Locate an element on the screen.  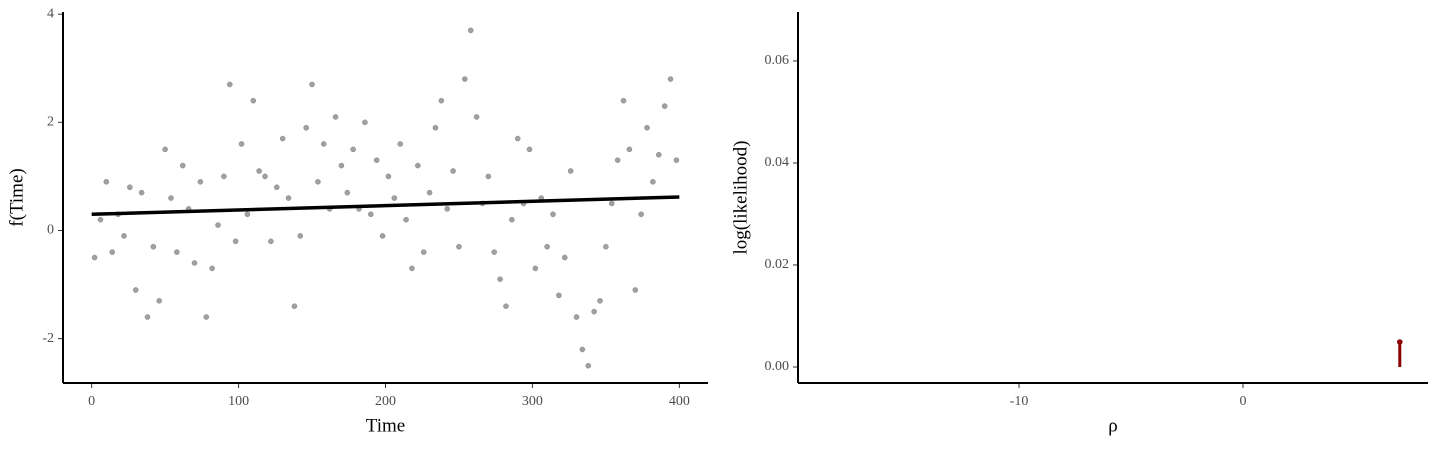
y-axis-label: f(Time) is located at coordinates (16, 197).